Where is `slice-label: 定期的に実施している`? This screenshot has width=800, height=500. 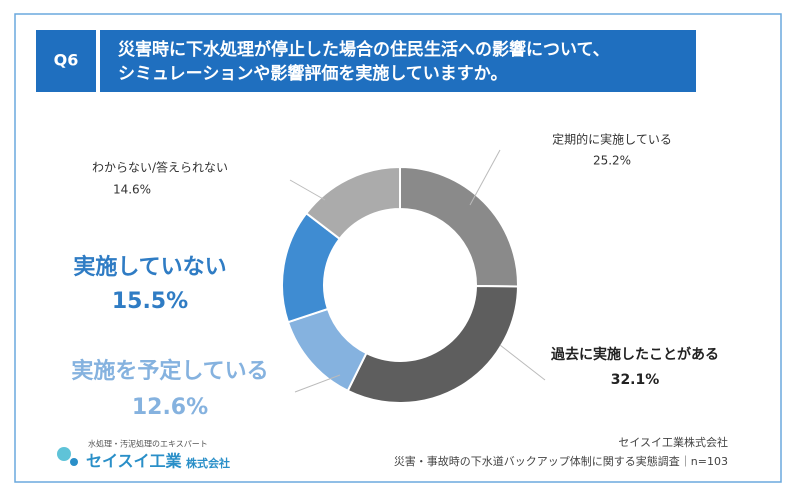 slice-label: 定期的に実施している is located at coordinates (612, 139).